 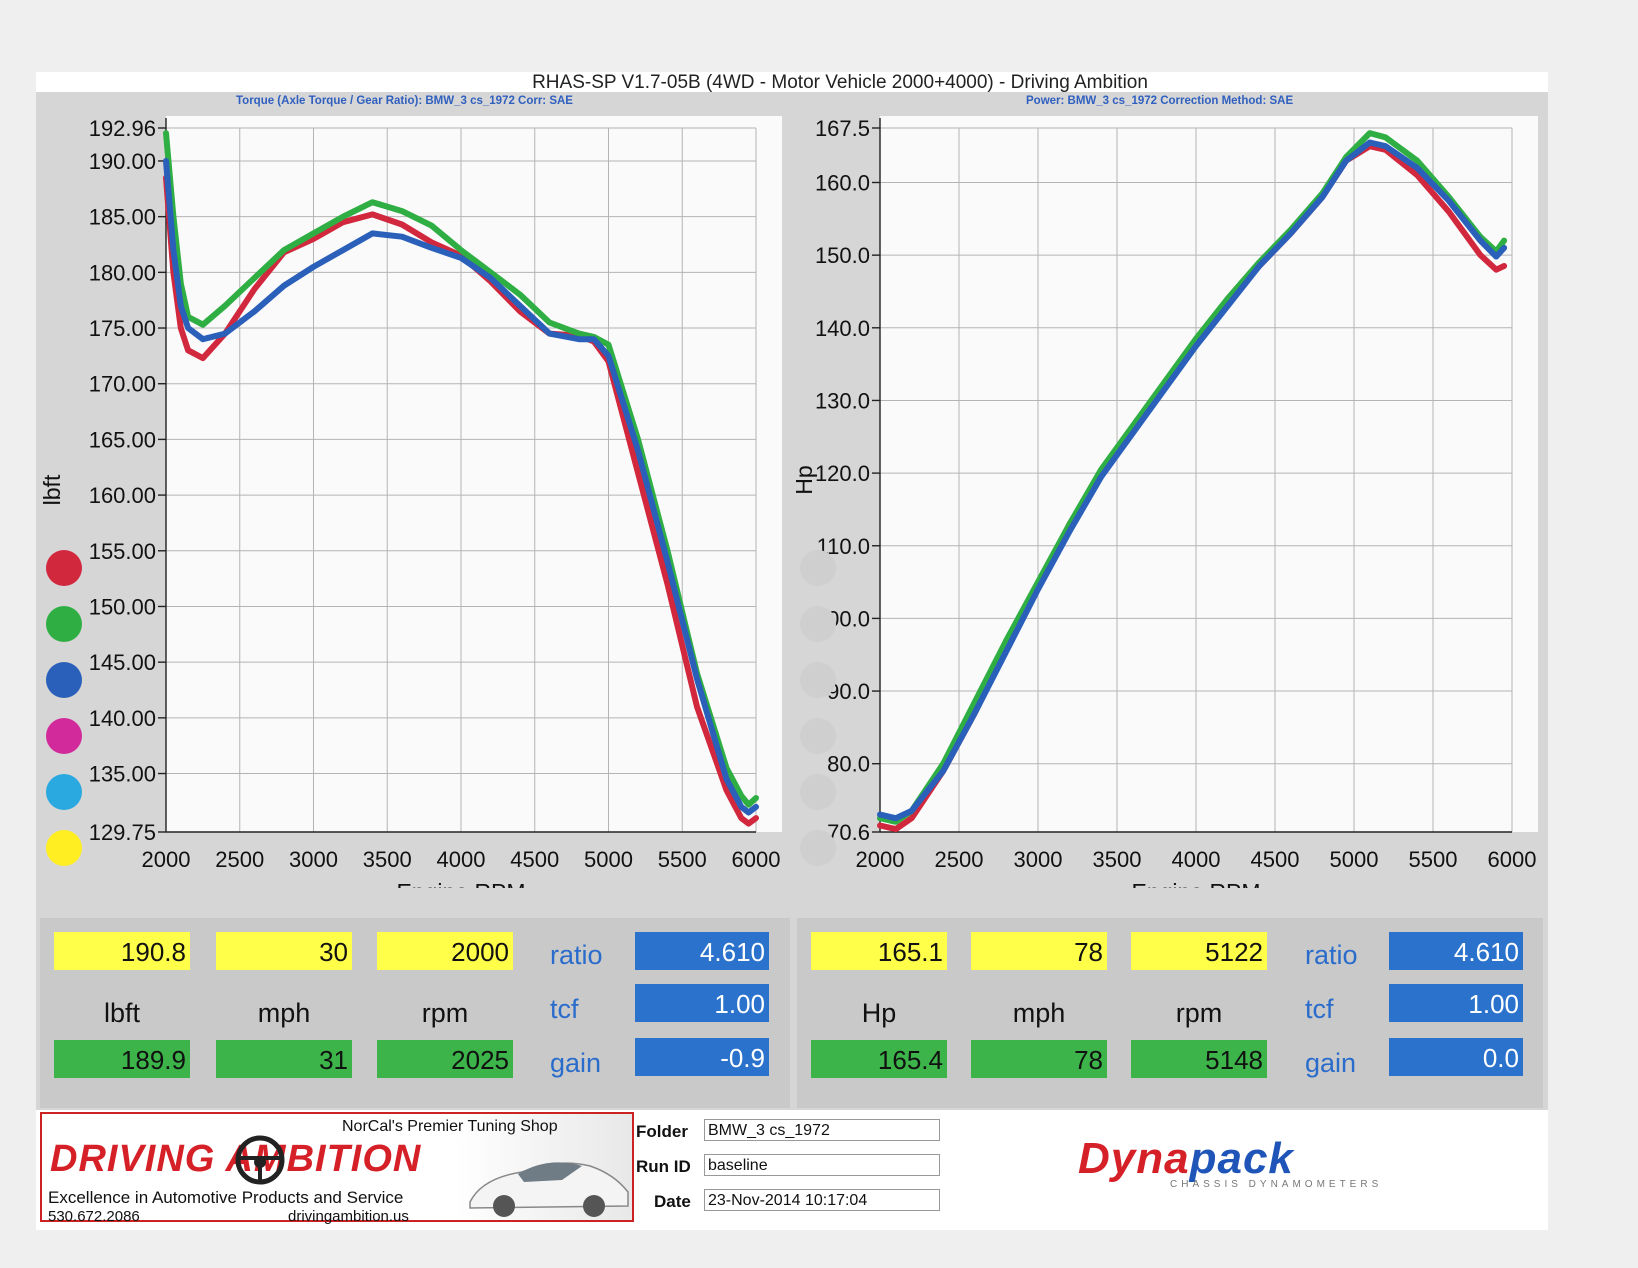 What do you see at coordinates (284, 951) in the screenshot?
I see `speed-value-1: 30` at bounding box center [284, 951].